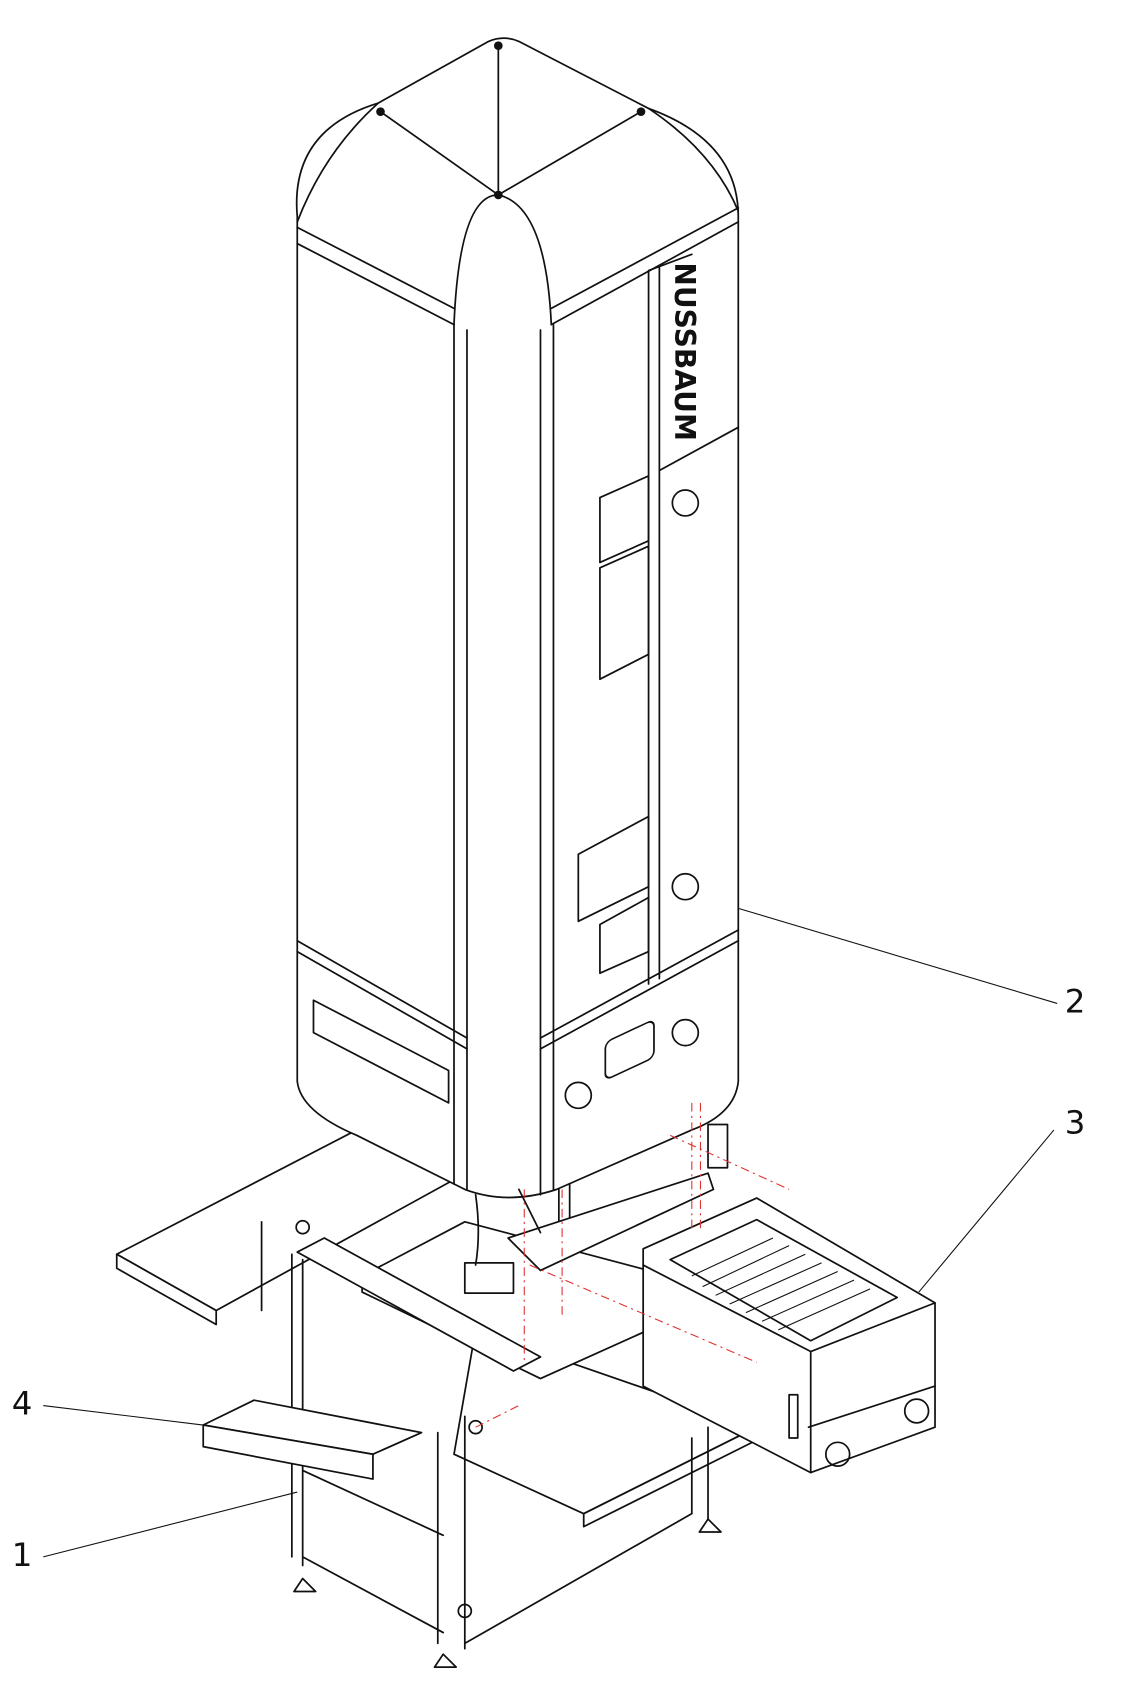 The width and height of the screenshot is (1135, 1701). What do you see at coordinates (1075, 1001) in the screenshot?
I see `callout-label: 2` at bounding box center [1075, 1001].